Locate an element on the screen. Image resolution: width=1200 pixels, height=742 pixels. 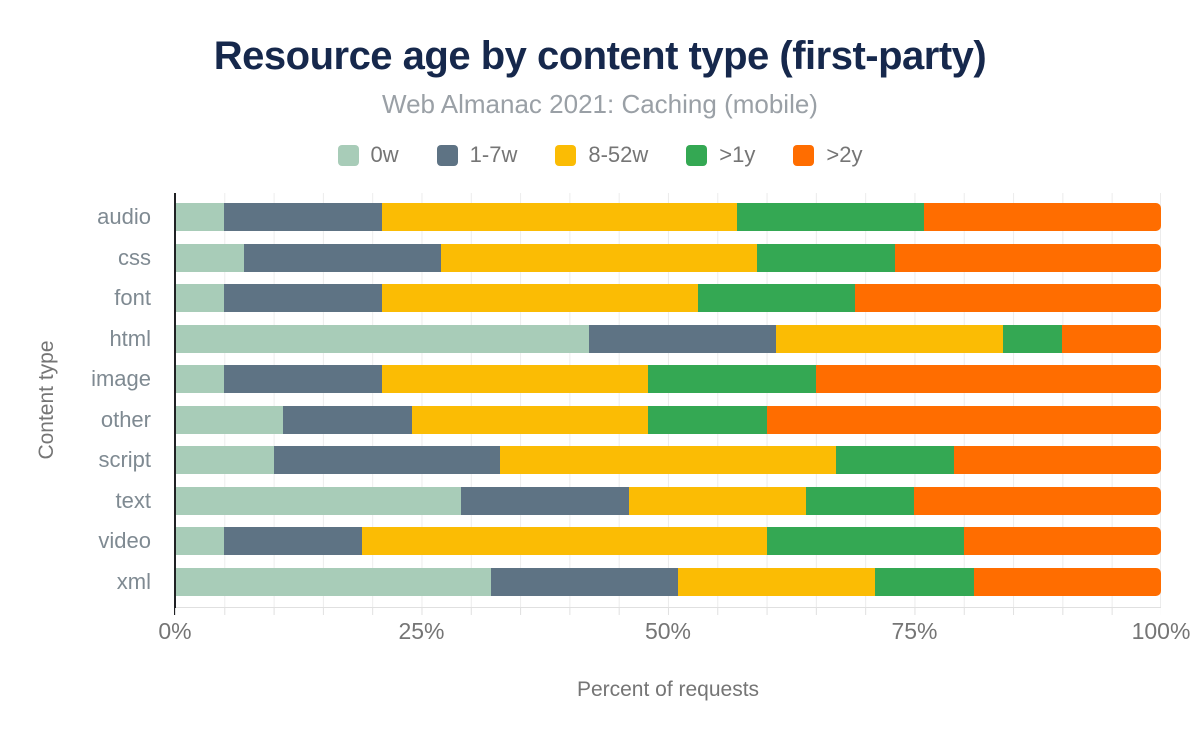
bar-segment-html-8-52w is located at coordinates (890, 338).